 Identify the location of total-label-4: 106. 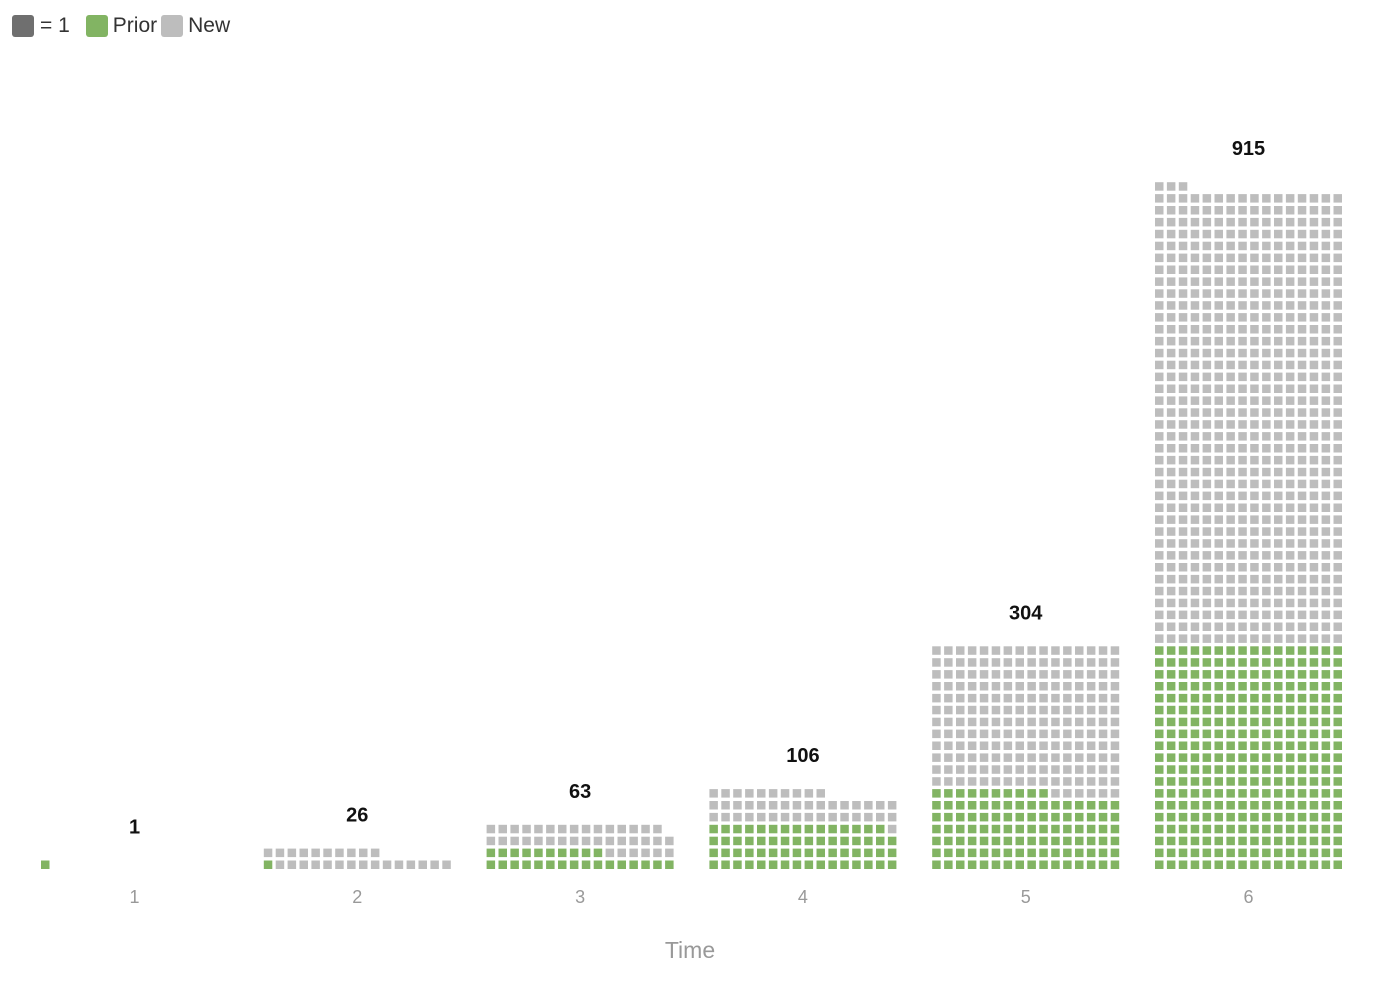
(802, 756).